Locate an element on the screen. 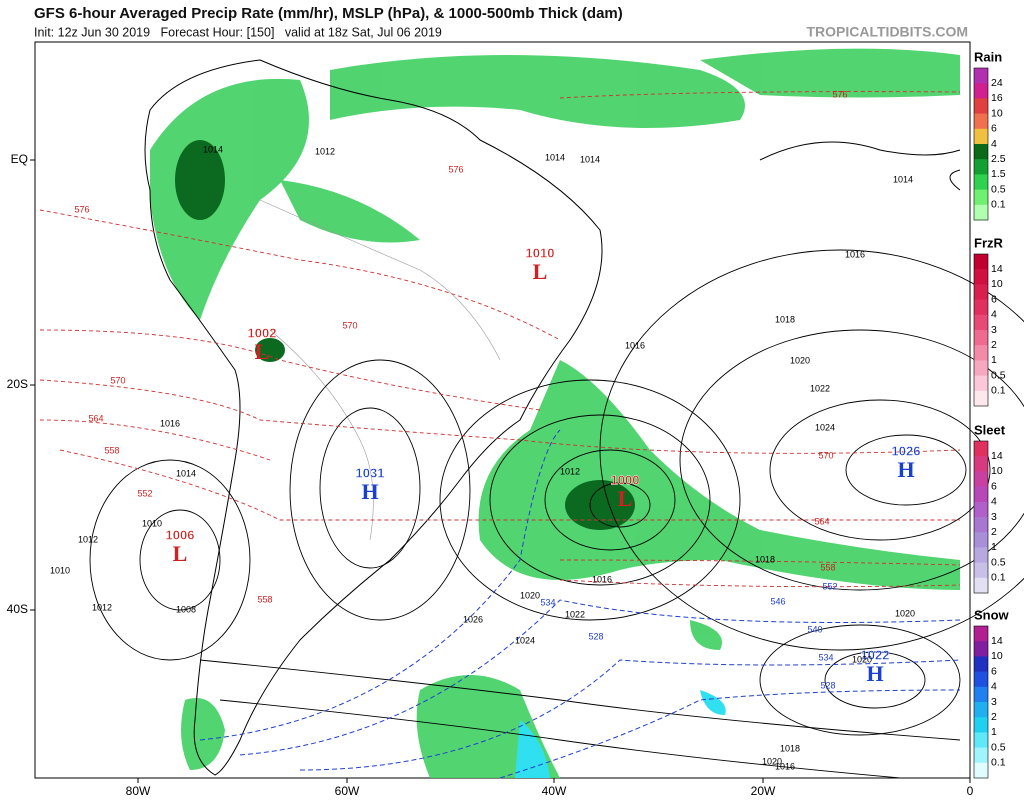 The width and height of the screenshot is (1024, 800). legend-label: 6 is located at coordinates (994, 129).